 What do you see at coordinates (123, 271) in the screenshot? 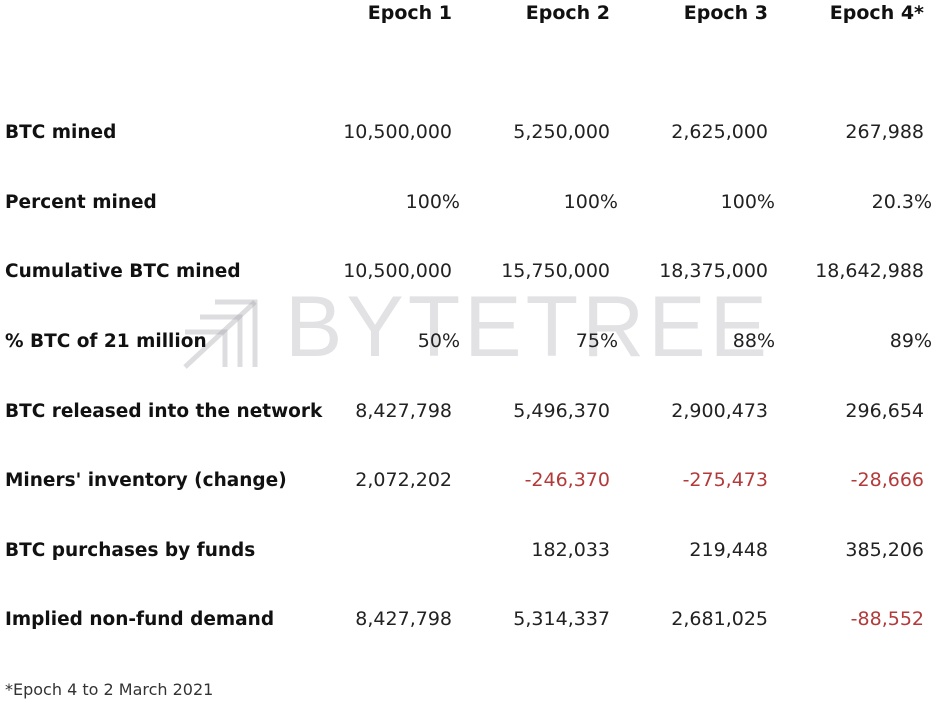
I see `row-label: Cumulative BTC mined` at bounding box center [123, 271].